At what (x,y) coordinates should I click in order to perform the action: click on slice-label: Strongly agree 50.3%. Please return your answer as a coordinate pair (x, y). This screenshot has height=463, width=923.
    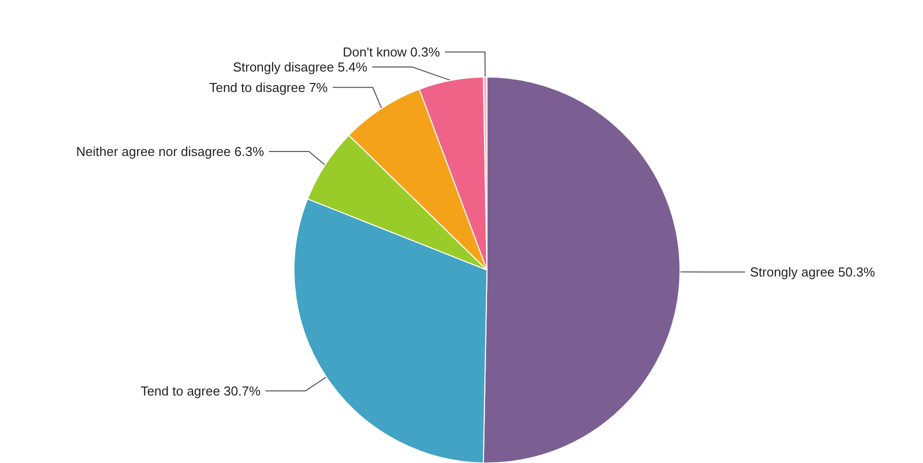
    Looking at the image, I should click on (813, 272).